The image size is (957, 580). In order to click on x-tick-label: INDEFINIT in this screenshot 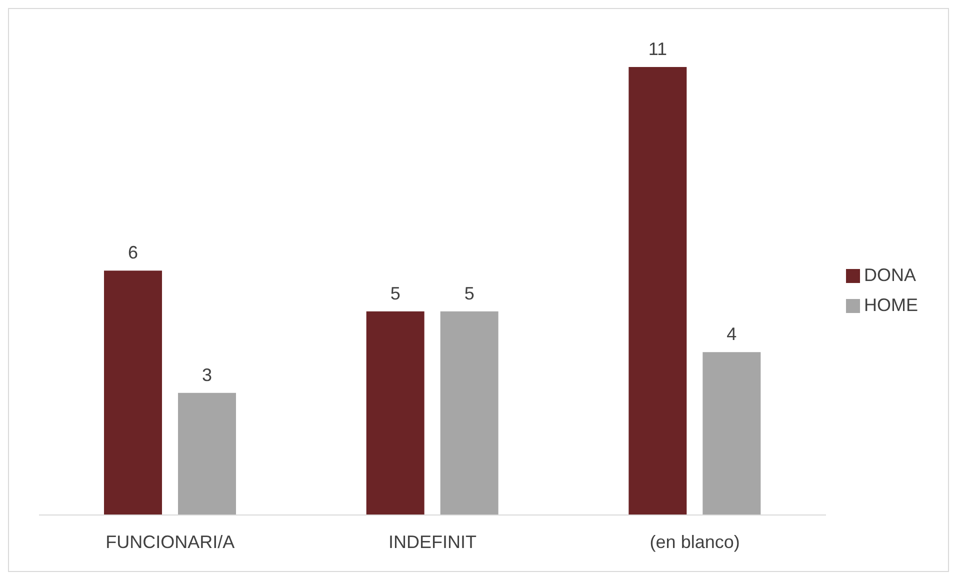, I will do `click(432, 542)`.